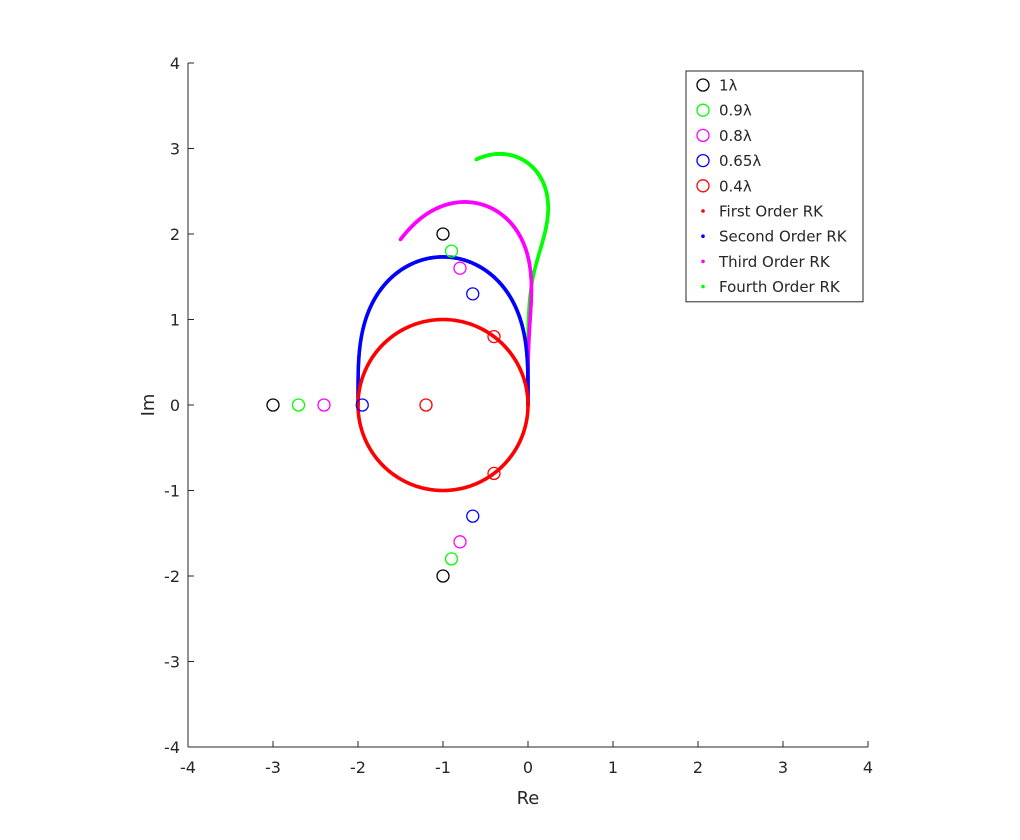 The image size is (1020, 840). I want to click on legend-label: Fourth Order RK, so click(780, 287).